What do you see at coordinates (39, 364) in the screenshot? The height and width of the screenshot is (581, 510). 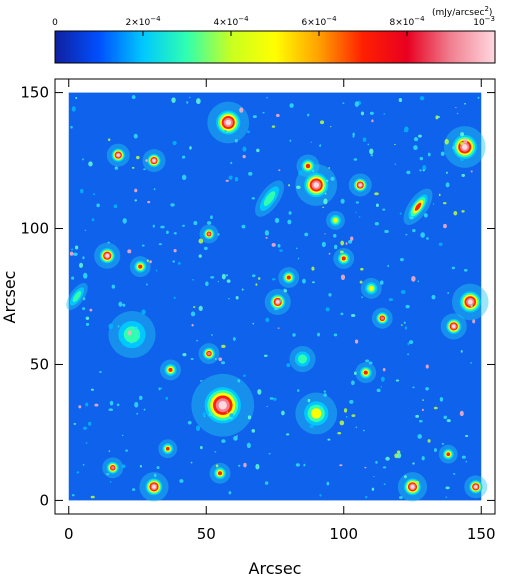 I see `y-tick-label: 50` at bounding box center [39, 364].